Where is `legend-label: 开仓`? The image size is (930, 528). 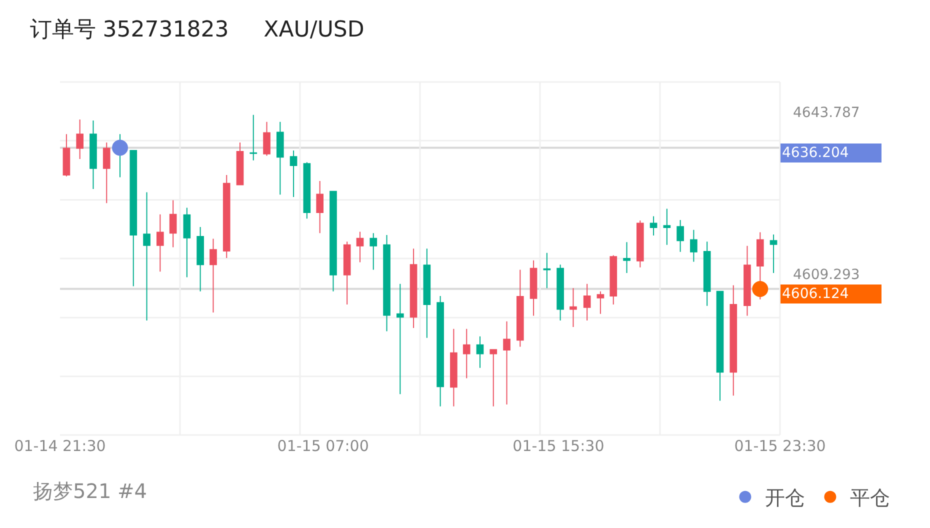 legend-label: 开仓 is located at coordinates (785, 498).